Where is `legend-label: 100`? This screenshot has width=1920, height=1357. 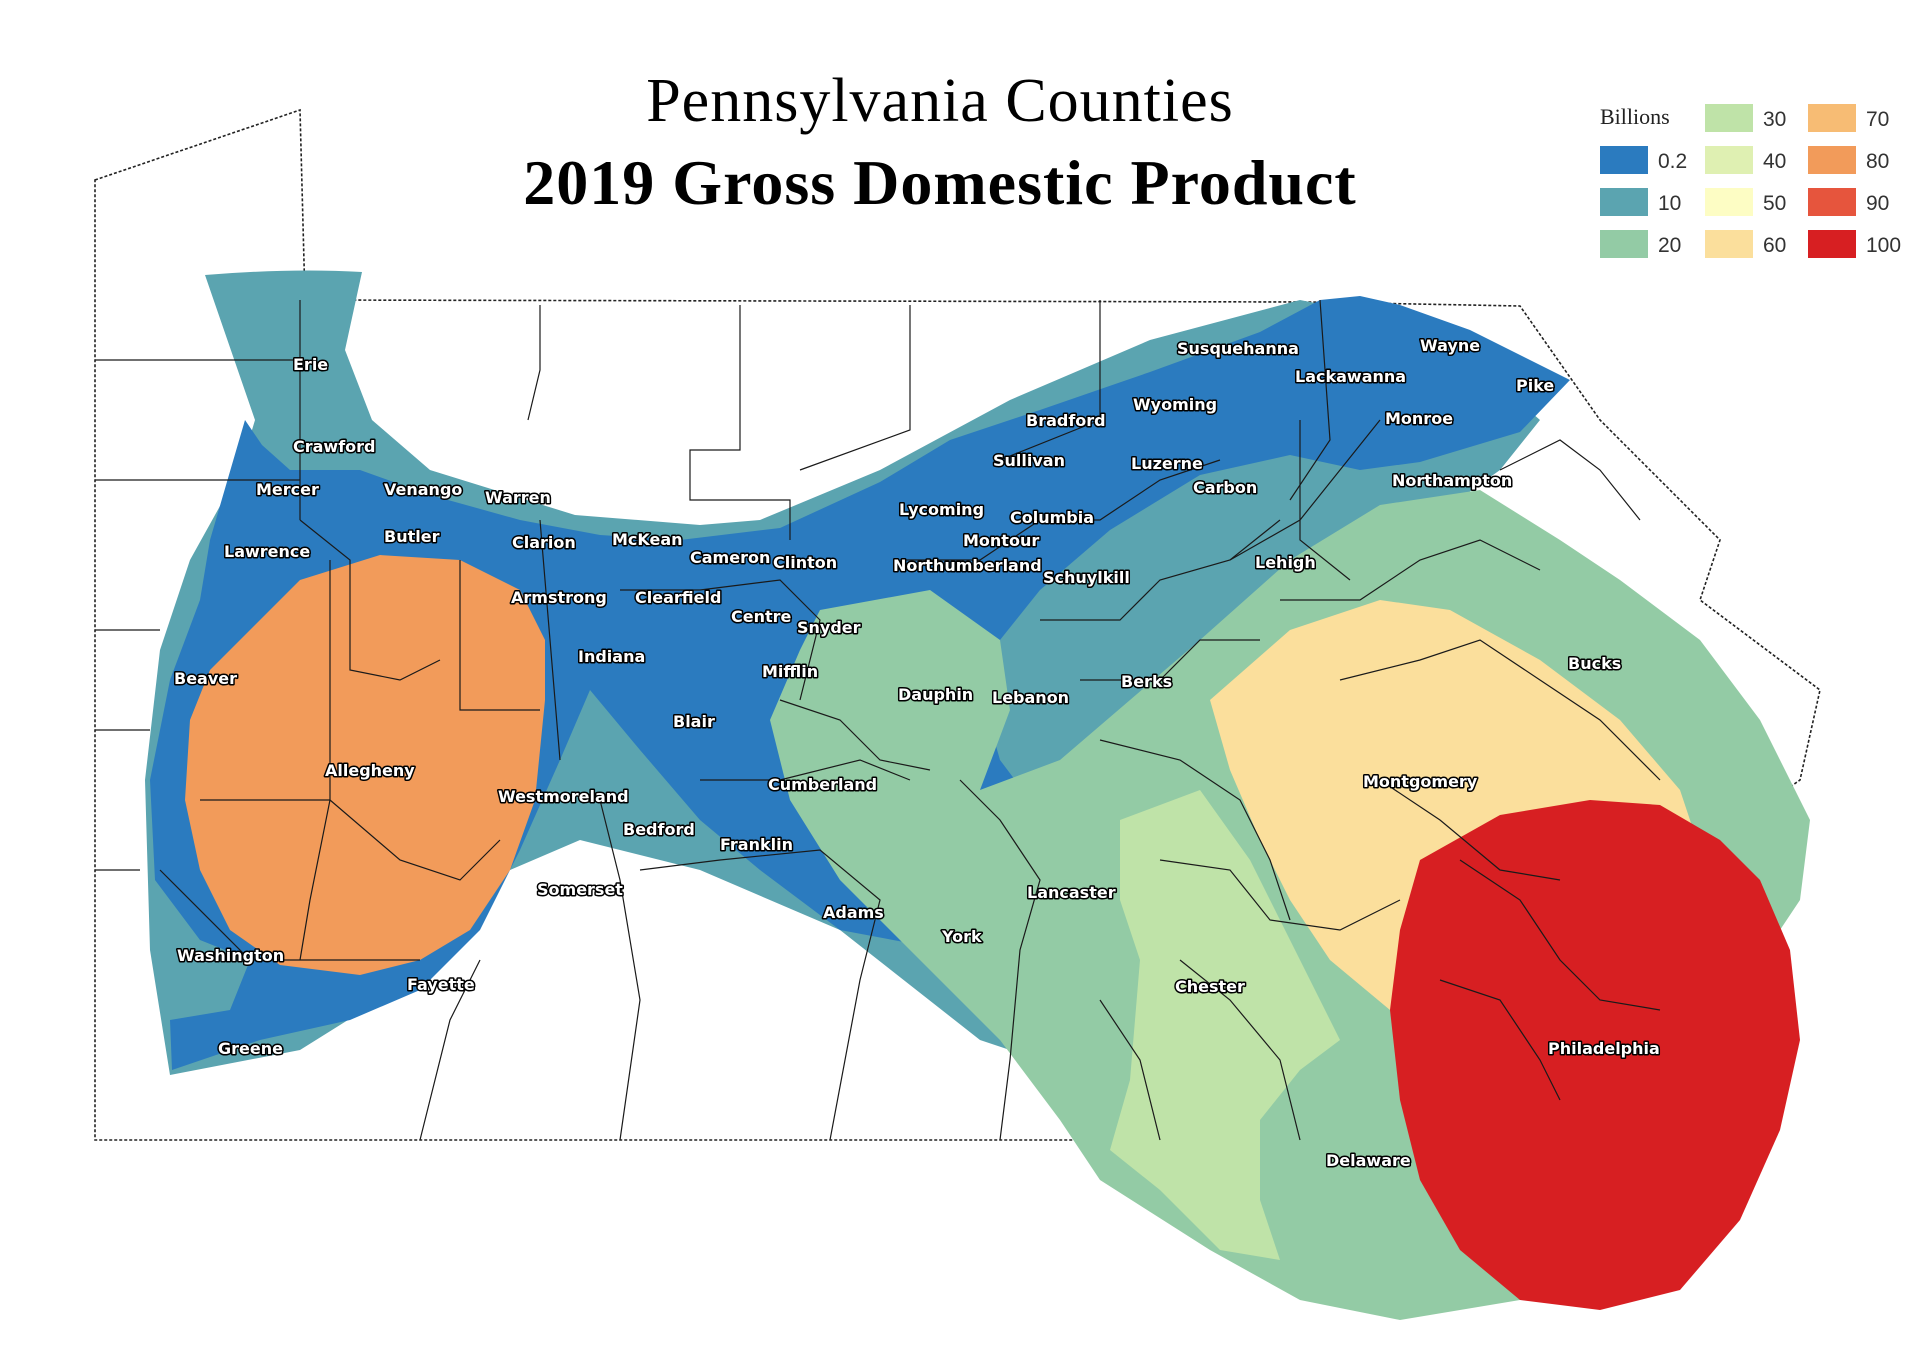 legend-label: 100 is located at coordinates (1883, 245).